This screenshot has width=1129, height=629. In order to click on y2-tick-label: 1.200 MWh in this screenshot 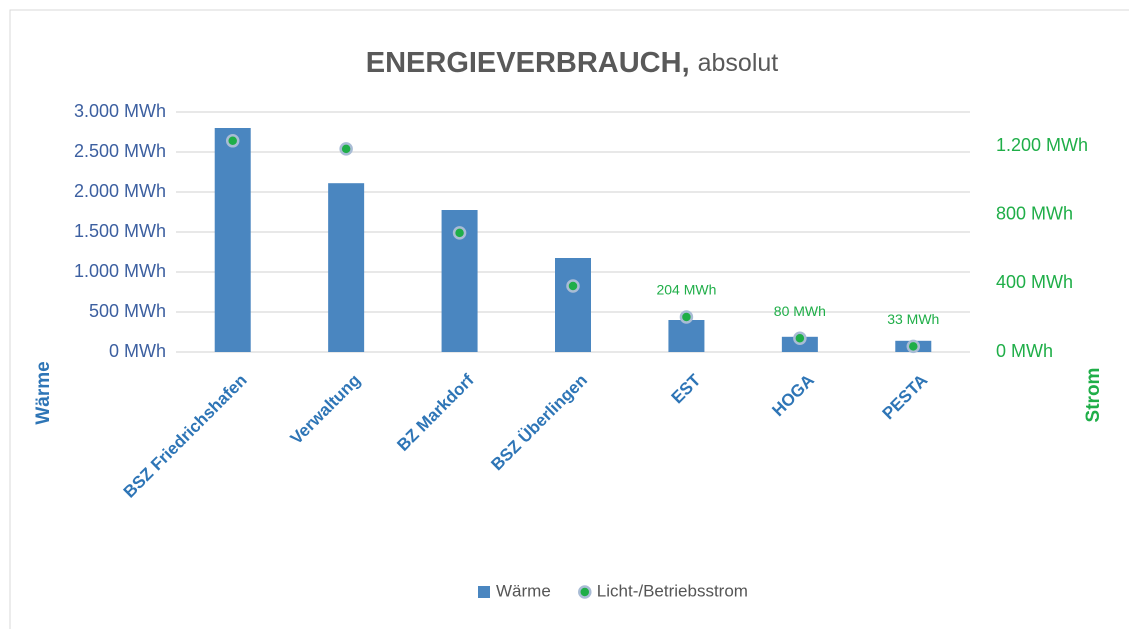, I will do `click(1042, 145)`.